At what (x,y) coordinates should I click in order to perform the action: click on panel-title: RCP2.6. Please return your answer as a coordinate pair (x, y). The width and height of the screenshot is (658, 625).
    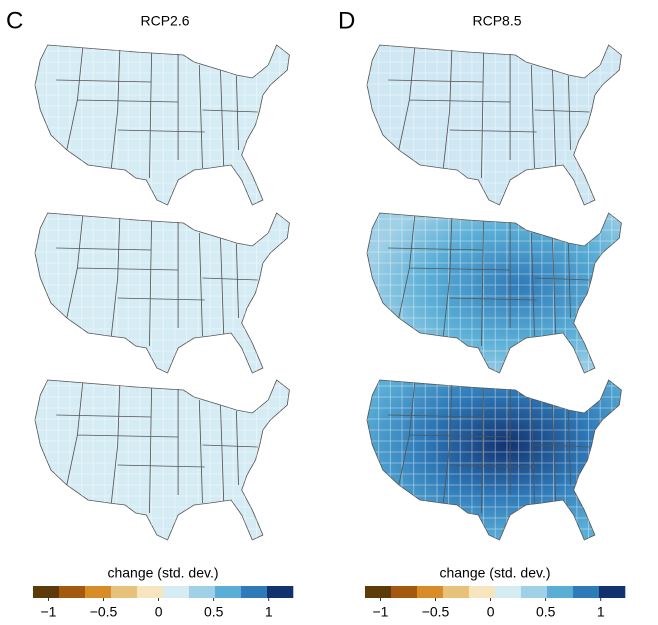
    Looking at the image, I should click on (164, 21).